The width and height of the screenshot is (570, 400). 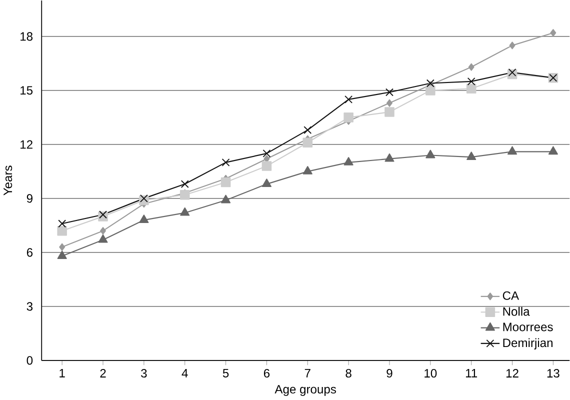 I want to click on x-axis-title: Age groups, so click(x=305, y=390).